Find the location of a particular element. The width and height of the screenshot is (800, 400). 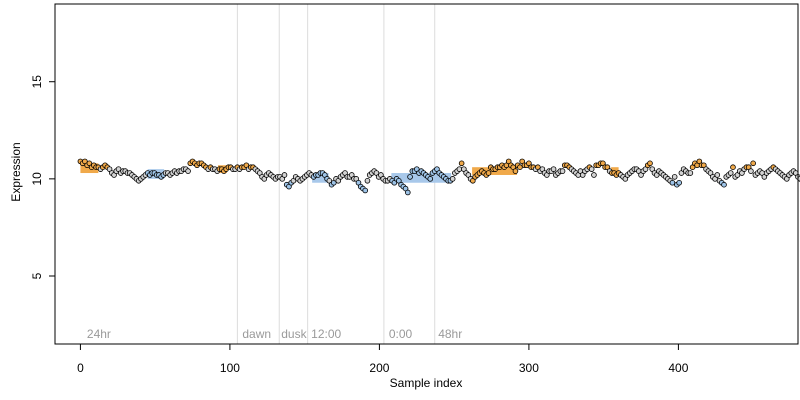

x-axis: 0 100 200 300 400 is located at coordinates (383, 359).